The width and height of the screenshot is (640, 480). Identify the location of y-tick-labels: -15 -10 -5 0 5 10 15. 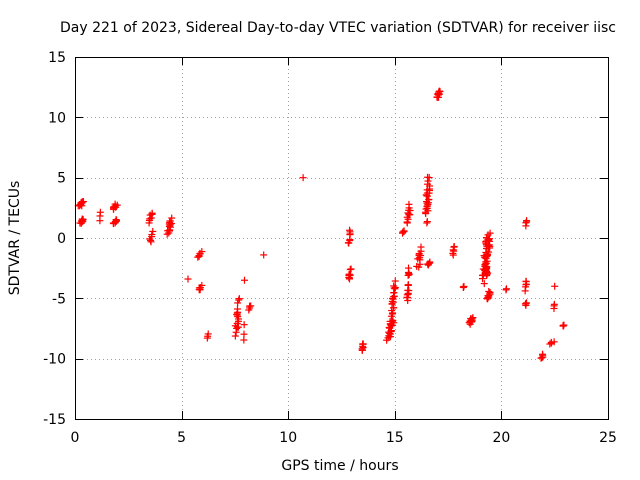
(54, 239).